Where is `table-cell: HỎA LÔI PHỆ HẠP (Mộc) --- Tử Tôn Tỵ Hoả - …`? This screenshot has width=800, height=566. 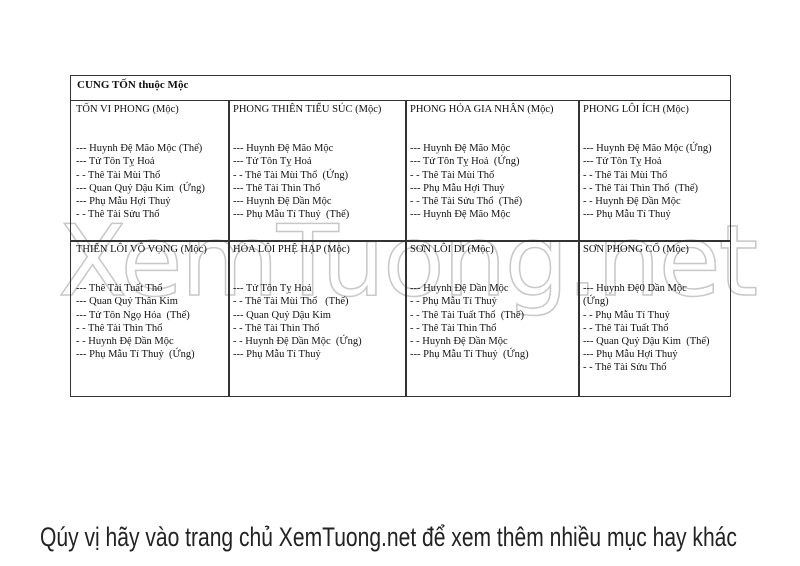
table-cell: HỎA LÔI PHỆ HẠP (Mộc) --- Tử Tôn Tỵ Hoả - … is located at coordinates (316, 318).